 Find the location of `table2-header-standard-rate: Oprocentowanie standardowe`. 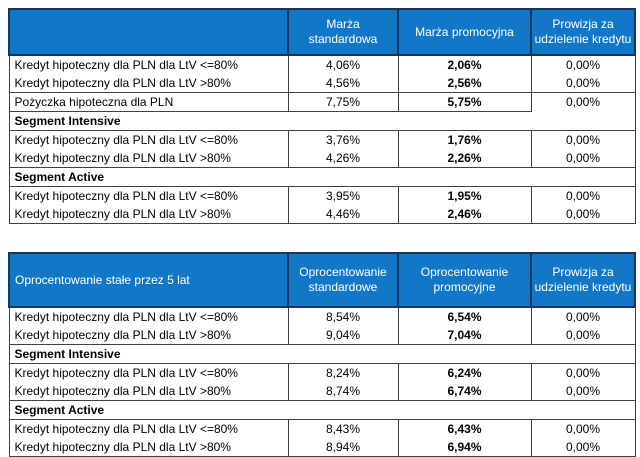

table2-header-standard-rate: Oprocentowanie standardowe is located at coordinates (343, 280).